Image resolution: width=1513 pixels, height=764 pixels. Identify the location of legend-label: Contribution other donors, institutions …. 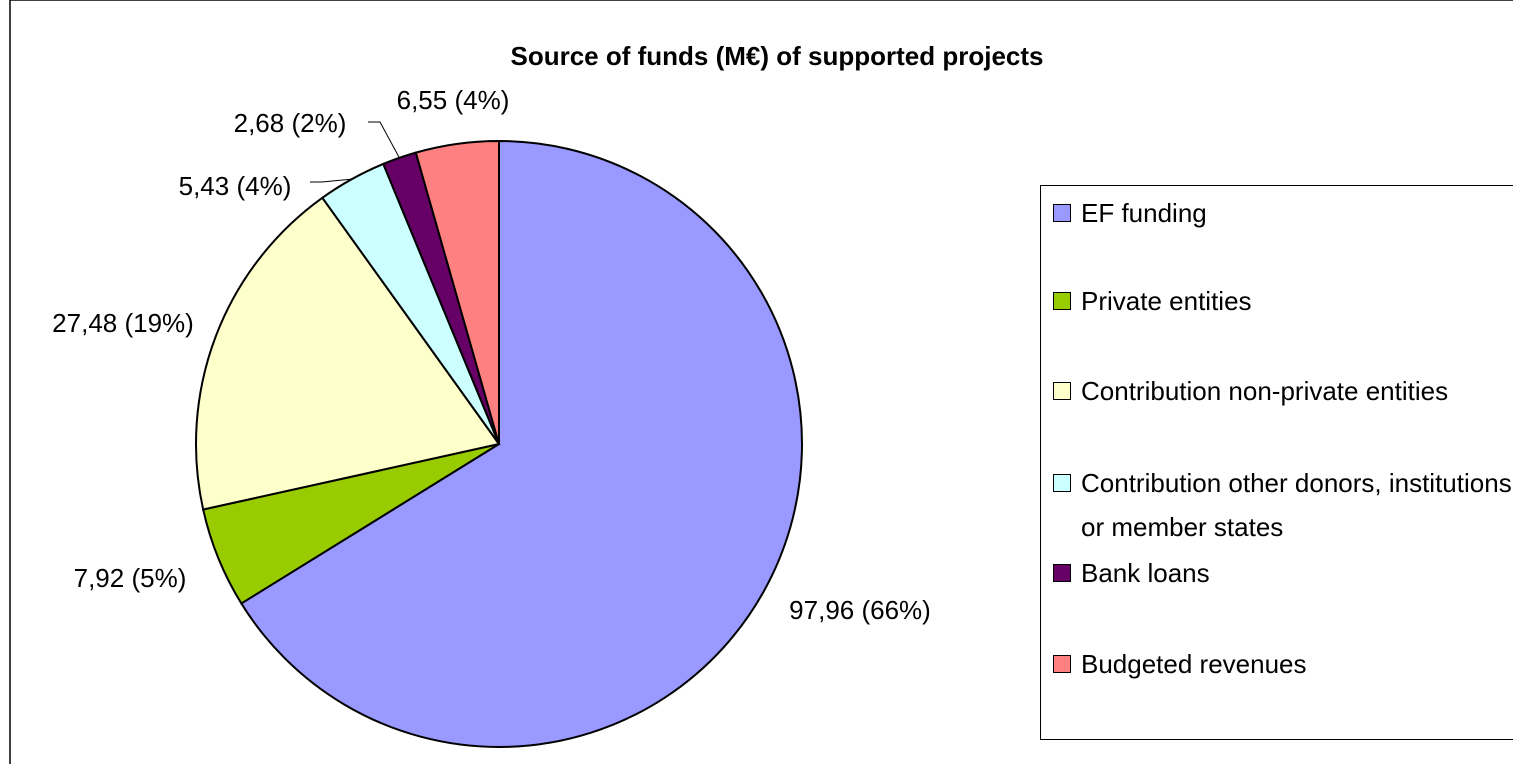
(1296, 505).